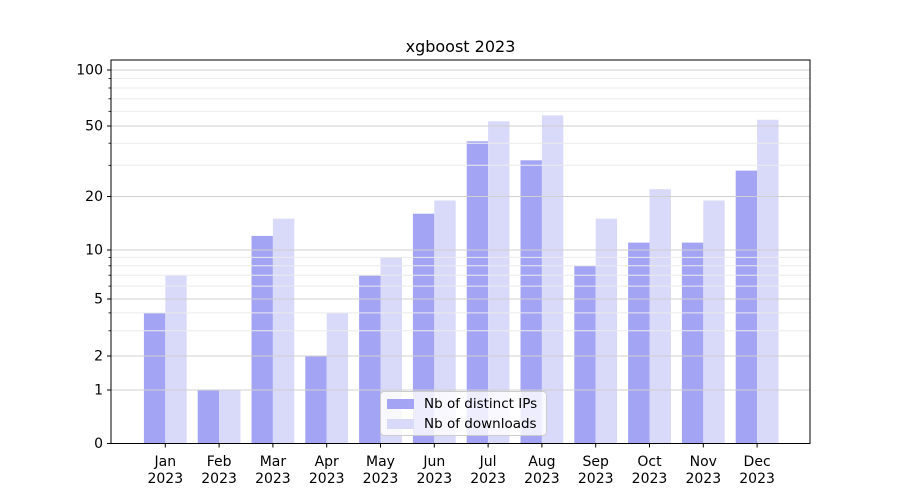 The height and width of the screenshot is (500, 900). Describe the element at coordinates (154, 378) in the screenshot. I see `bar-jan-distinct-ips` at that location.